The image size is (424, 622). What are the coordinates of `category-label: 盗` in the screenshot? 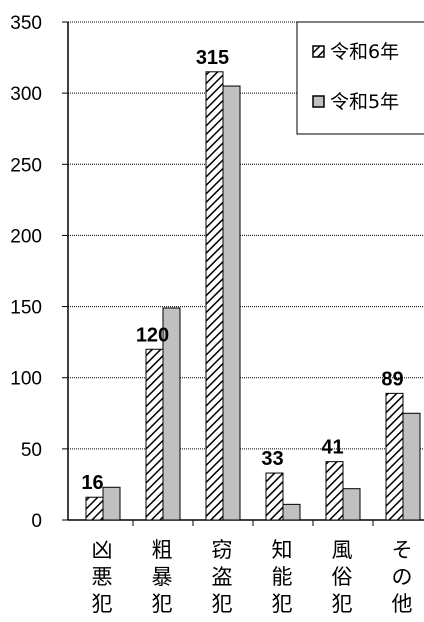 It's located at (222, 577).